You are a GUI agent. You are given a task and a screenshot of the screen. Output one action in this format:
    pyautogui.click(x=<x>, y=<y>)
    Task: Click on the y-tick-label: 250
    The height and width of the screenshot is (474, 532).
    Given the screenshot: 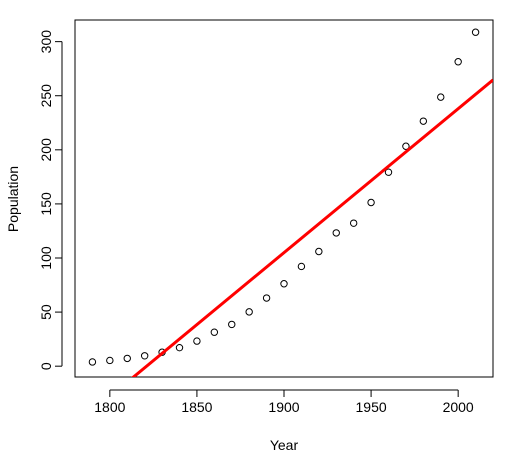 What is the action you would take?
    pyautogui.click(x=46, y=96)
    